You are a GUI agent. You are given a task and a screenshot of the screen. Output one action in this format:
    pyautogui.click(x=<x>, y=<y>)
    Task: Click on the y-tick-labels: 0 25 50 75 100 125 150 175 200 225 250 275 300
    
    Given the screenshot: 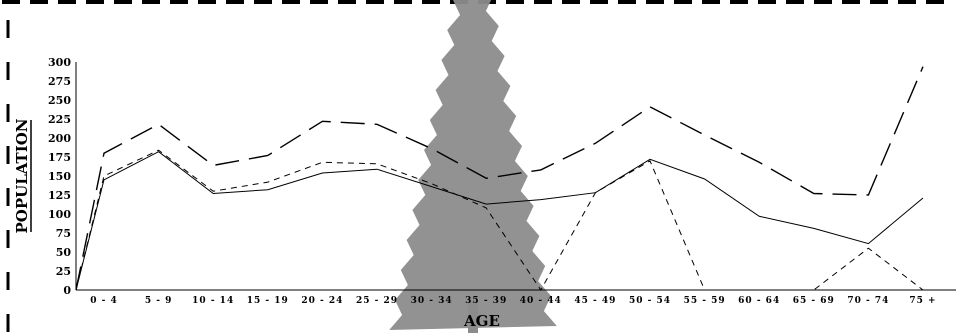 What is the action you would take?
    pyautogui.click(x=59, y=176)
    